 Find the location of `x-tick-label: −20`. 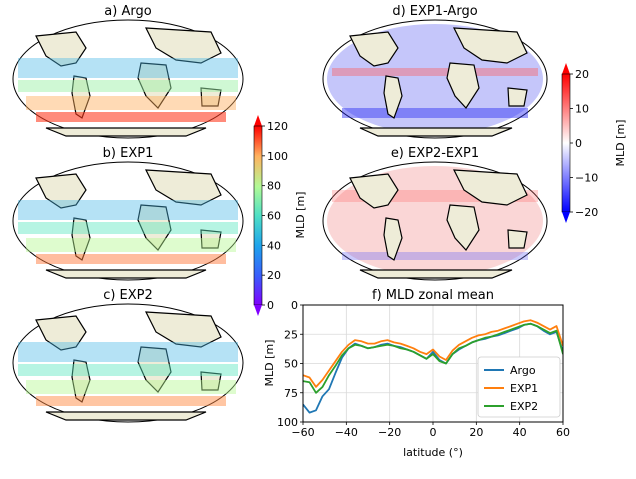

x-tick-label: −20 is located at coordinates (389, 432).